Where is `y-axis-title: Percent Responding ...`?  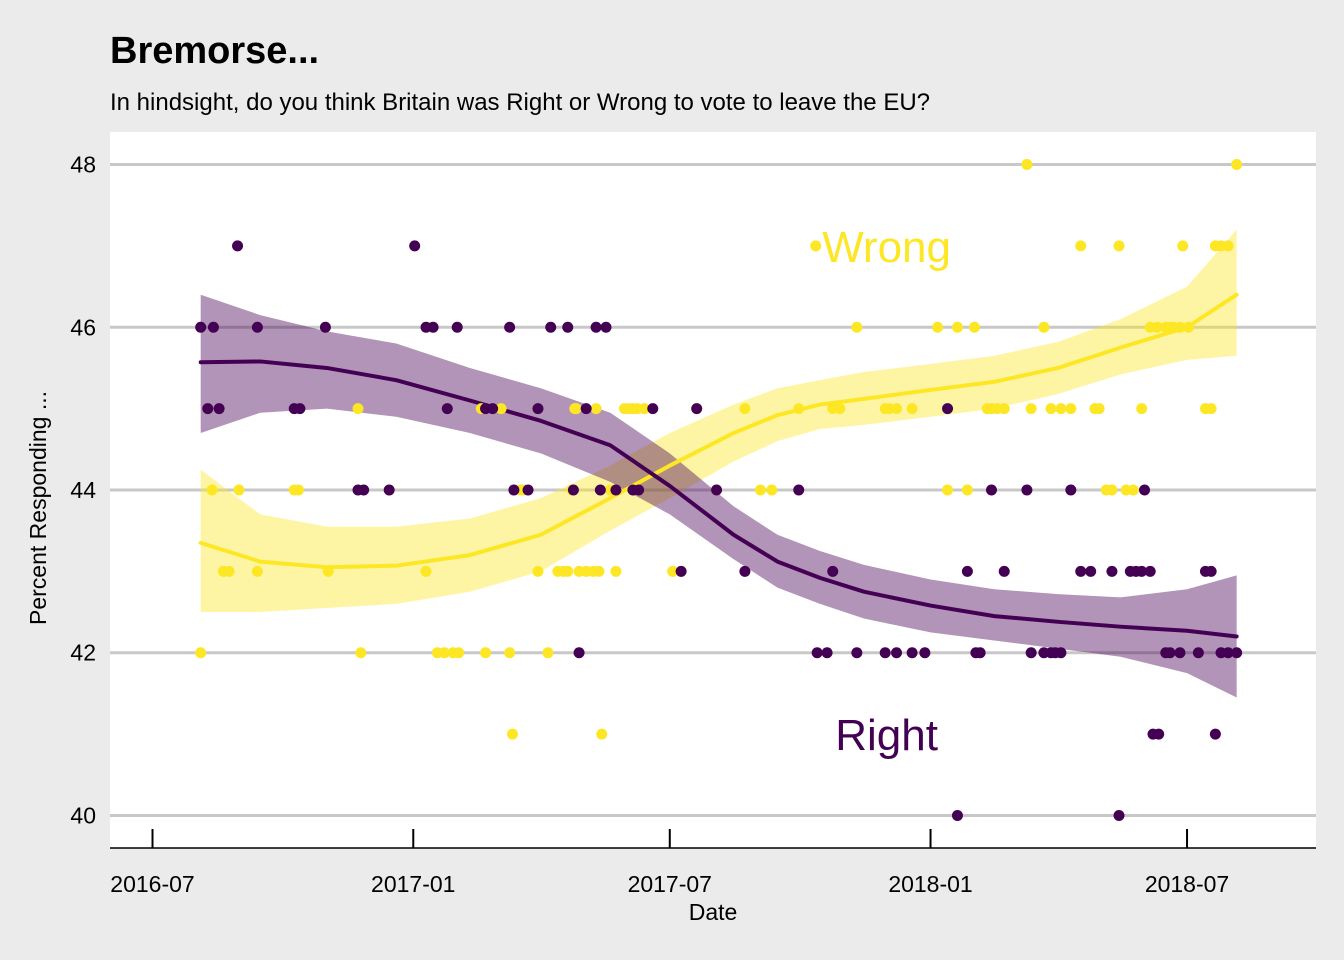 y-axis-title: Percent Responding ... is located at coordinates (38, 508).